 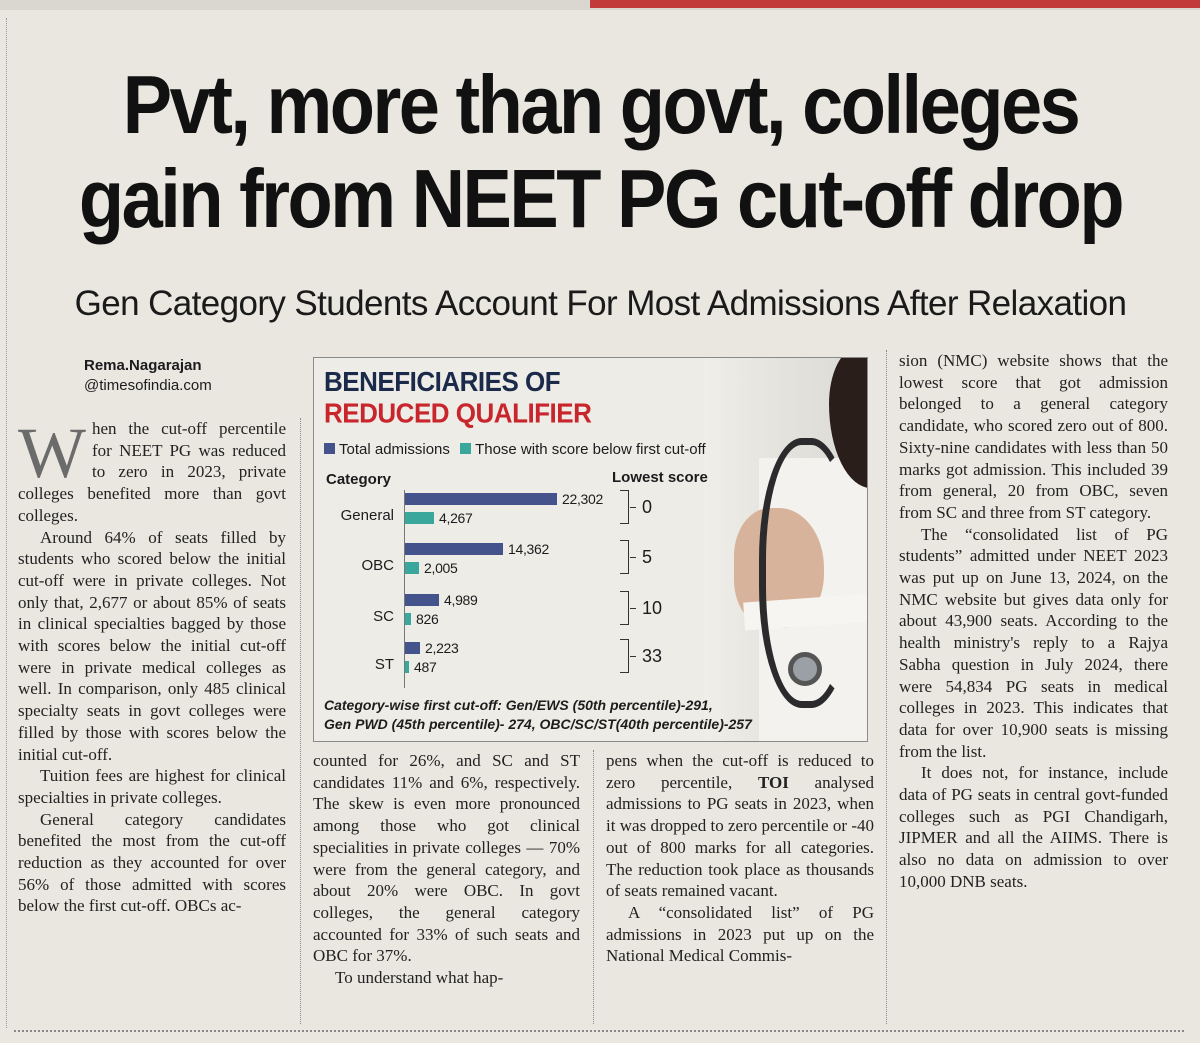 What do you see at coordinates (384, 664) in the screenshot?
I see `category-label-st: ST` at bounding box center [384, 664].